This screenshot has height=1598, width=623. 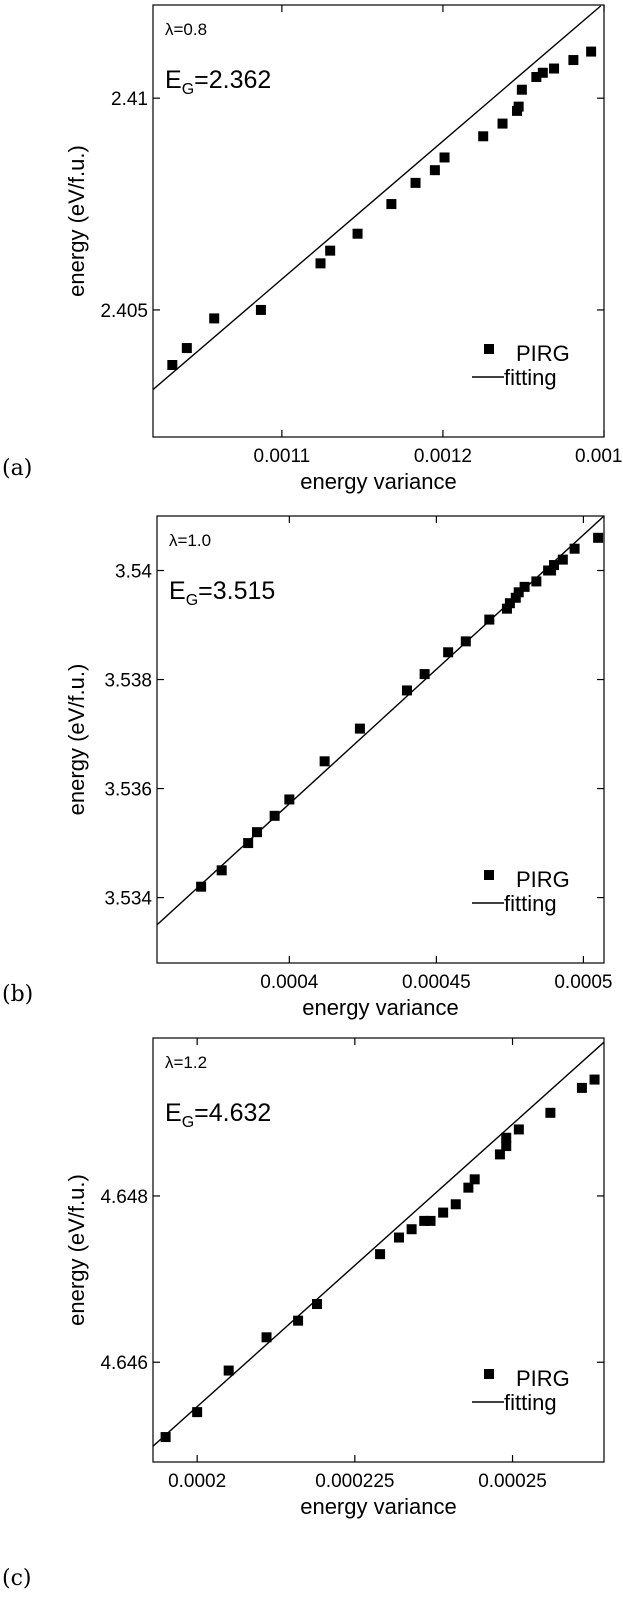 I want to click on eg-label: EG=3.515, so click(x=222, y=593).